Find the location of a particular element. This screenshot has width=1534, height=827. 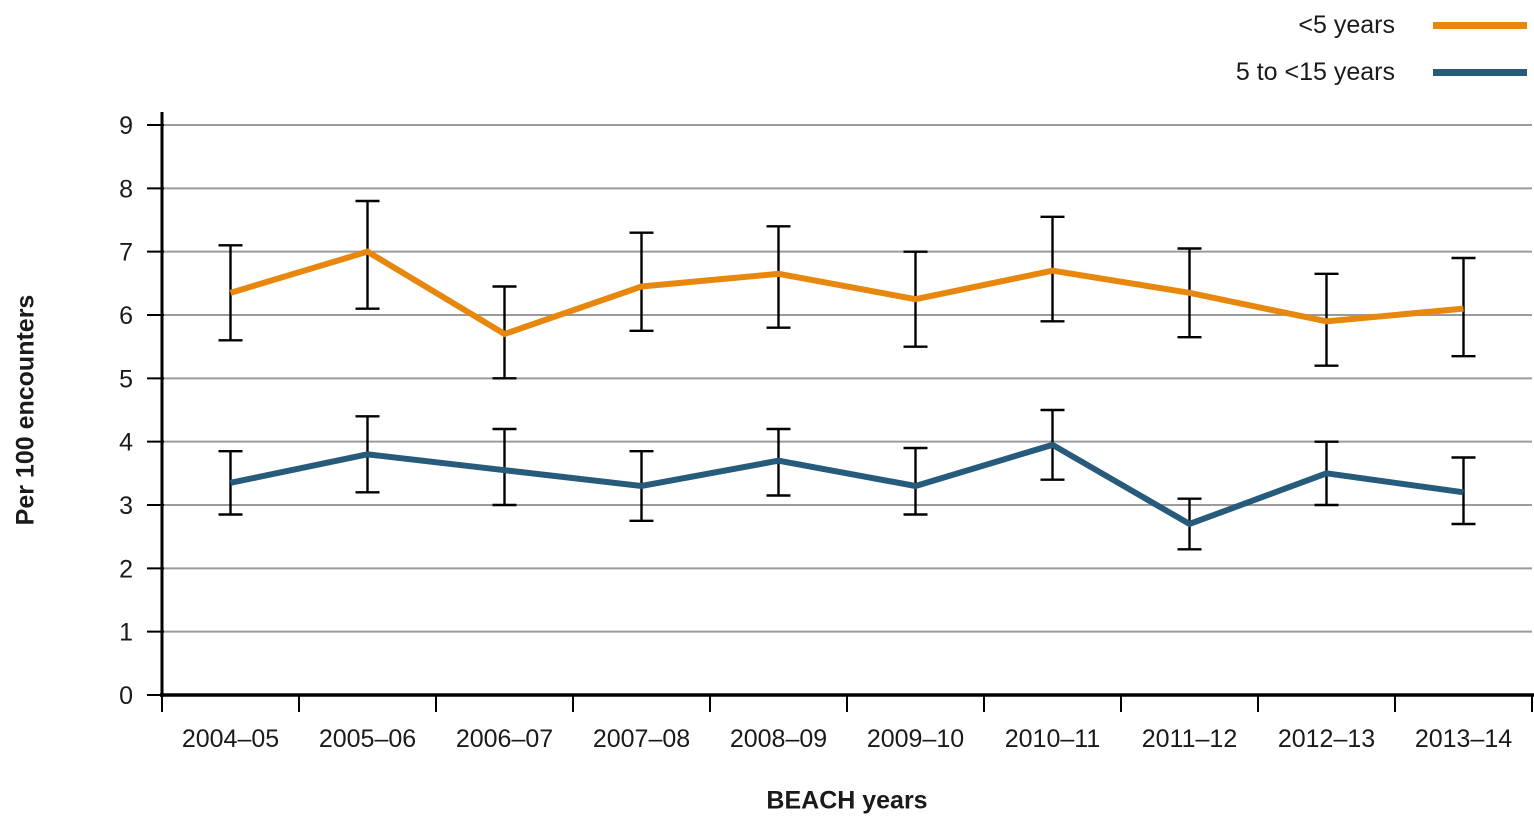

svg-text: 2013–14 is located at coordinates (1463, 739).